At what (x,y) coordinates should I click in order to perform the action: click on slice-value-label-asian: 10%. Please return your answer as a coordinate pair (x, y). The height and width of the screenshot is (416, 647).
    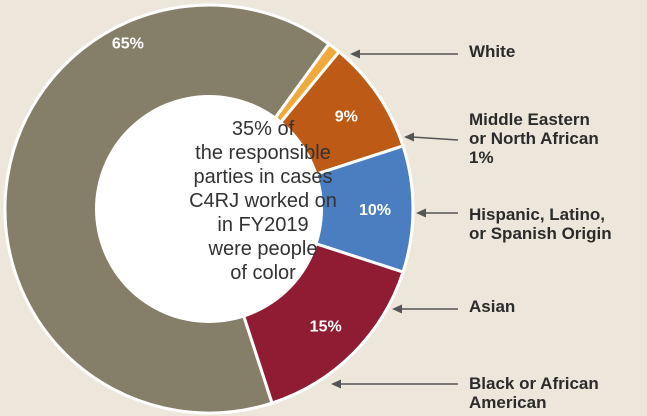
    Looking at the image, I should click on (375, 210).